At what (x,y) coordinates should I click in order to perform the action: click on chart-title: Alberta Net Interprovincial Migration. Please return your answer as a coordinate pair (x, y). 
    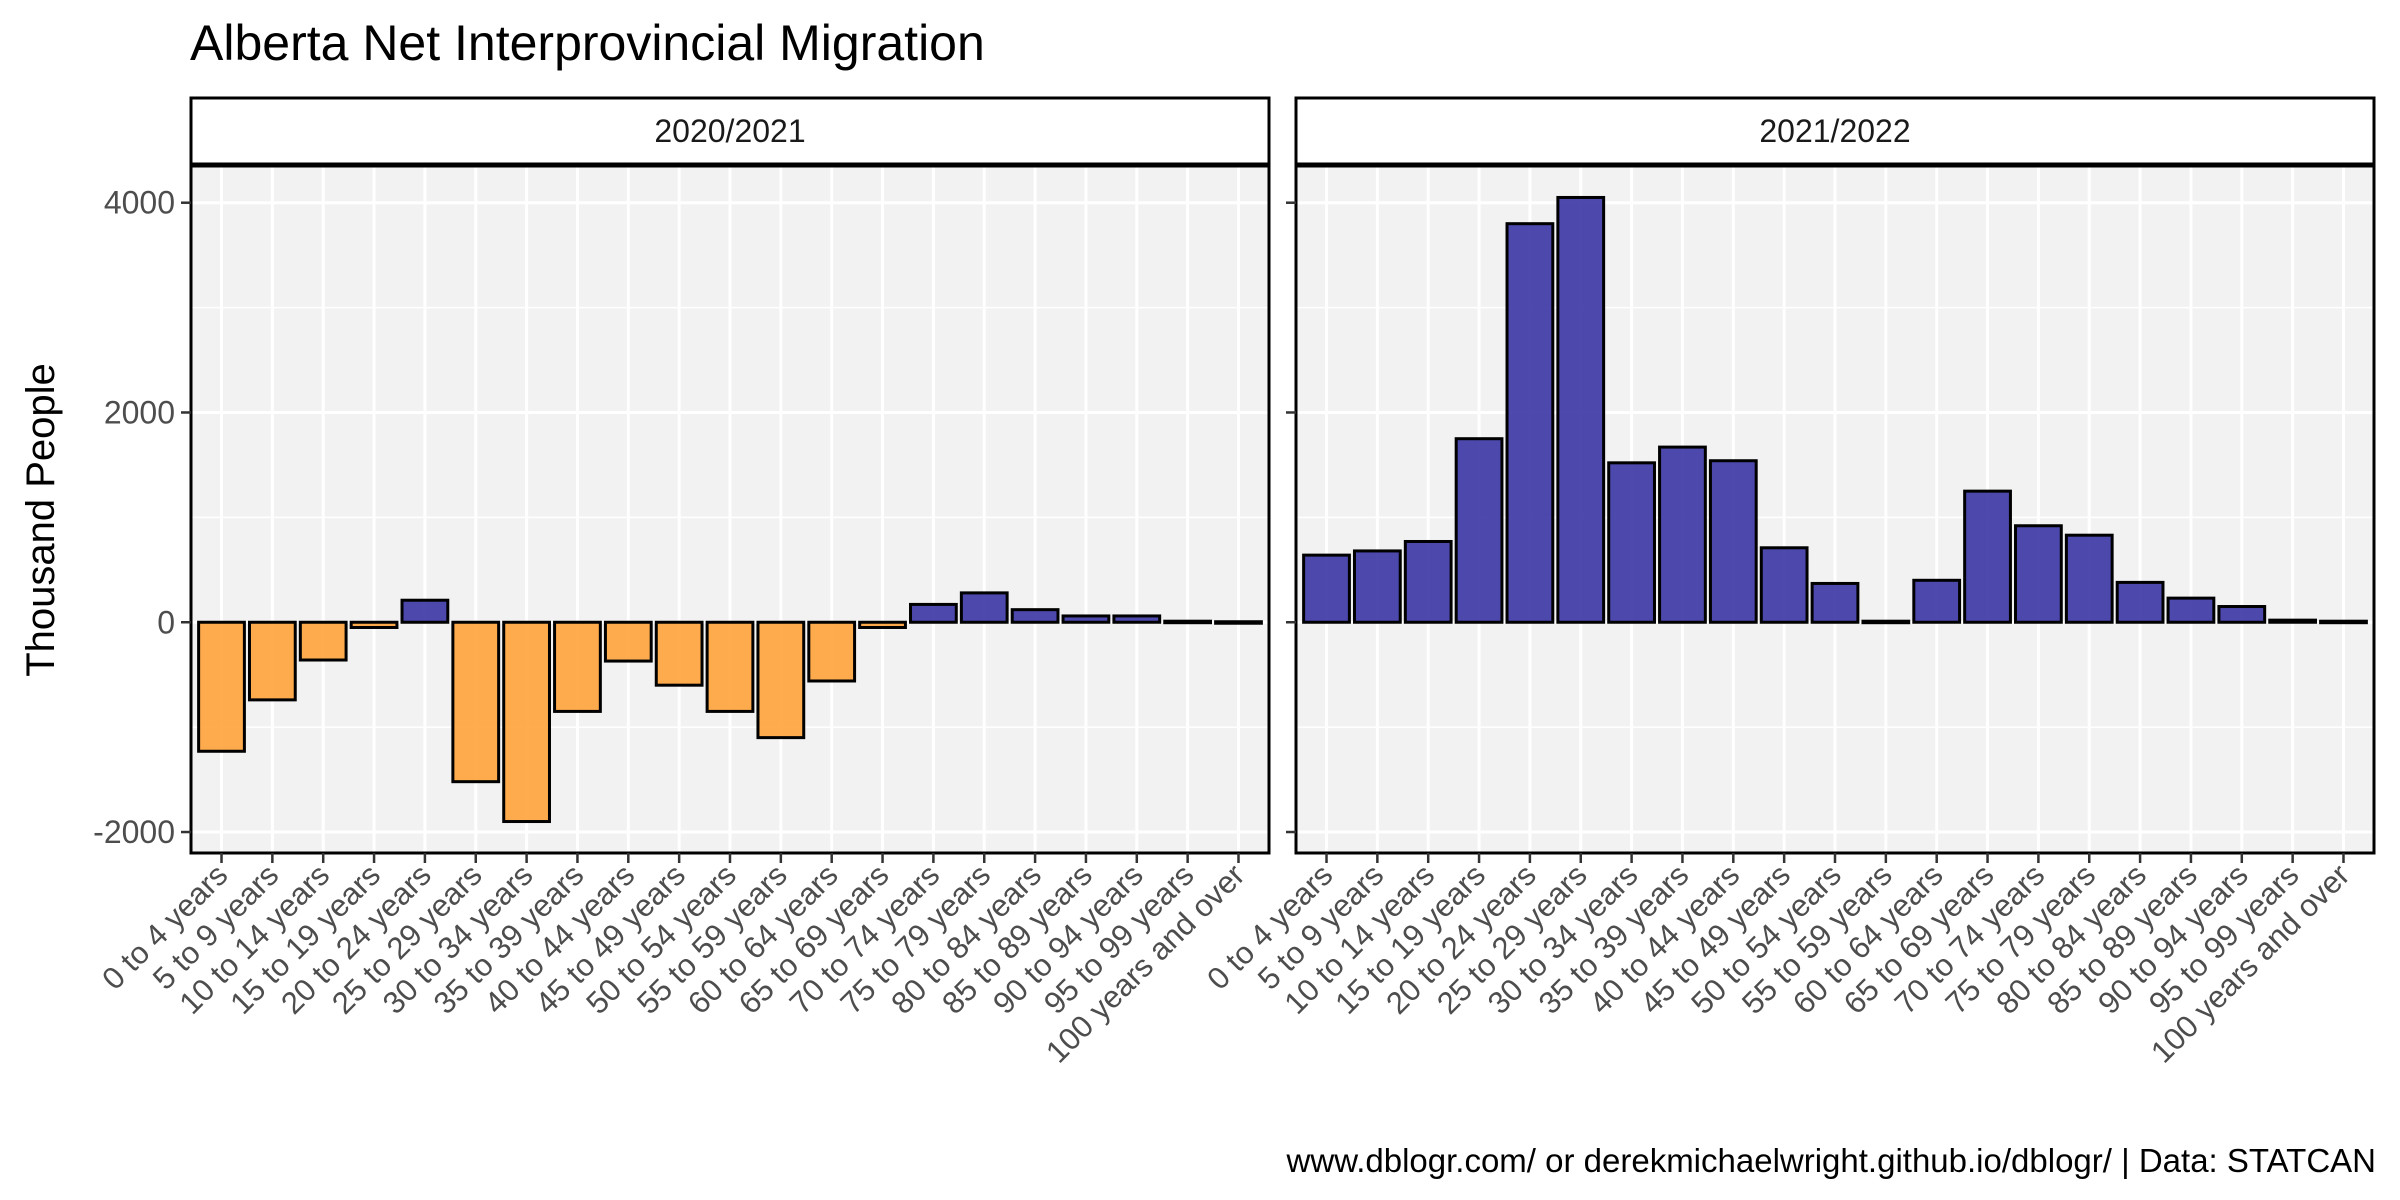
    Looking at the image, I should click on (587, 43).